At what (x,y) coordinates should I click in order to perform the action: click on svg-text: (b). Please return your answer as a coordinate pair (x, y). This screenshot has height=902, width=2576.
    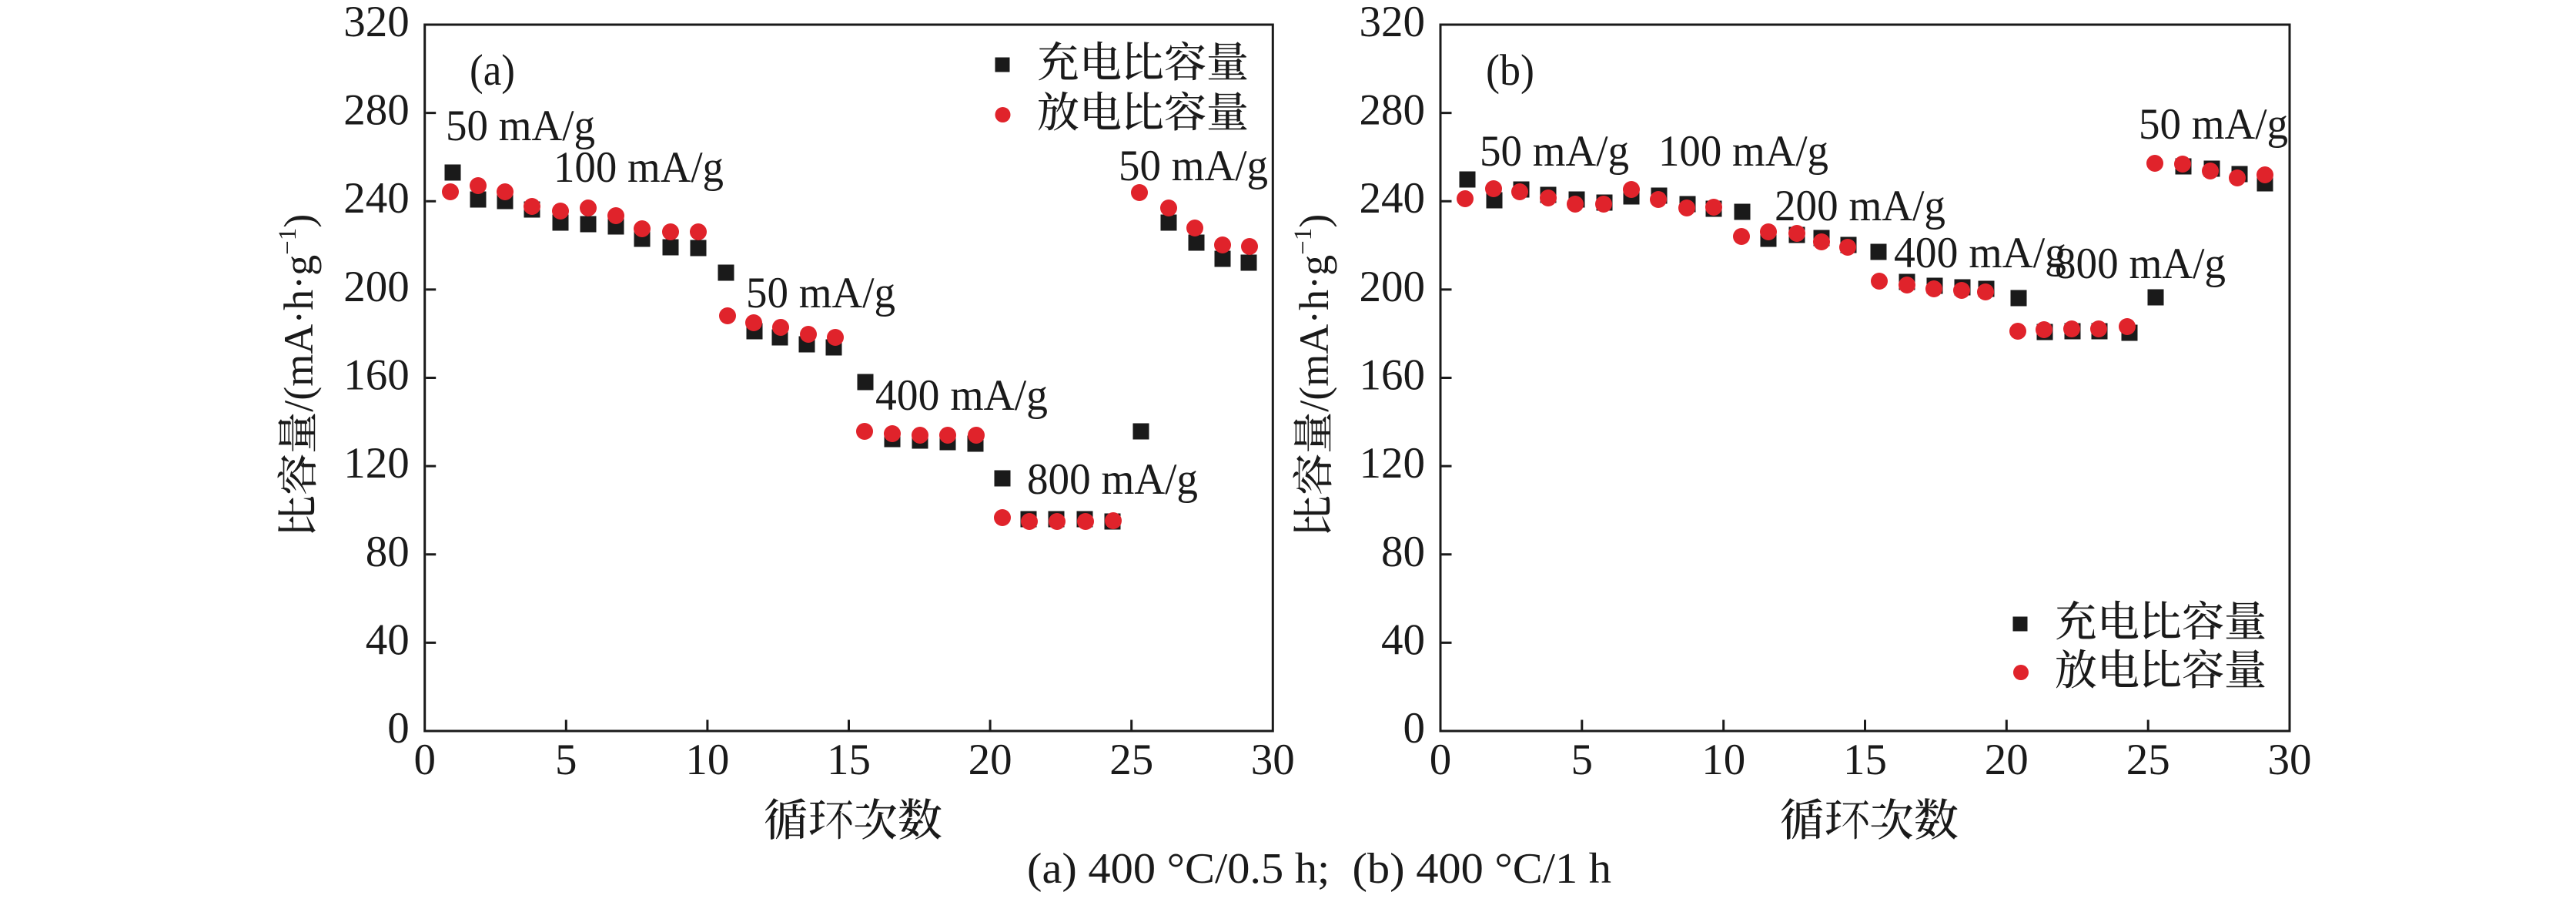
    Looking at the image, I should click on (1510, 70).